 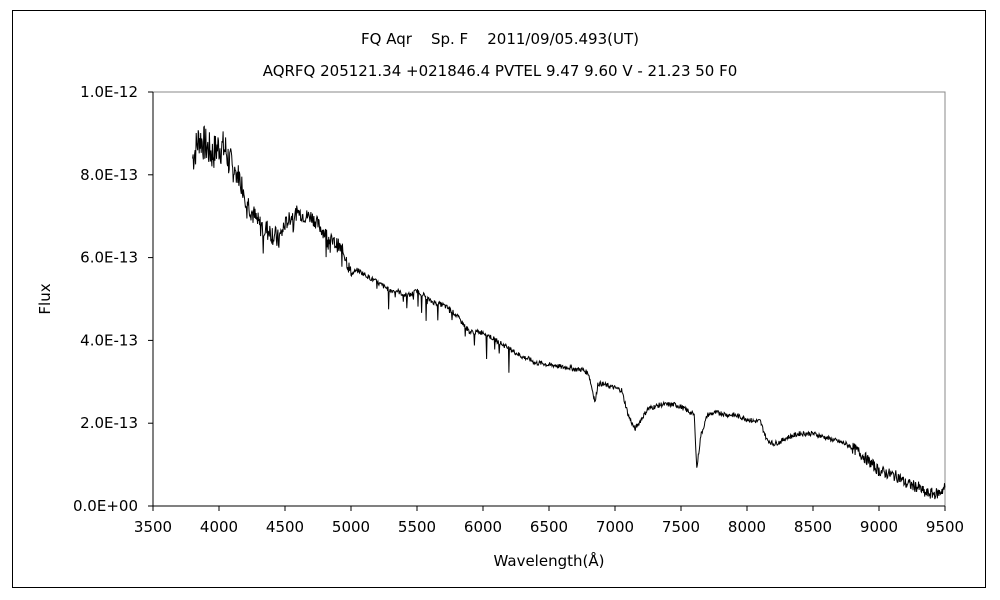 I want to click on x-tick-label: 3500, so click(x=153, y=527).